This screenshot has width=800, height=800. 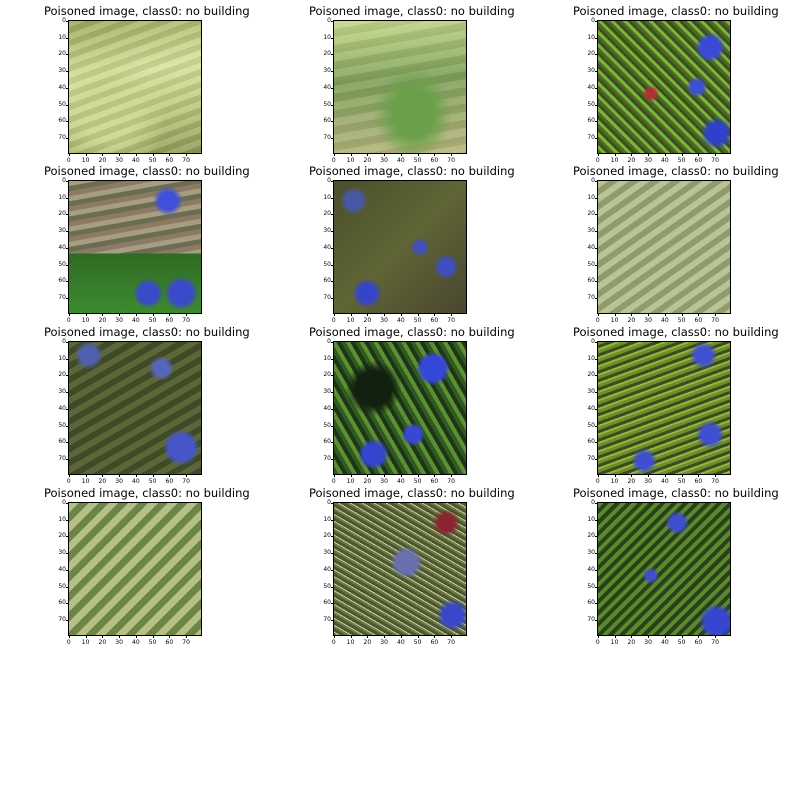 I want to click on y-tick-label: 20, so click(x=327, y=536).